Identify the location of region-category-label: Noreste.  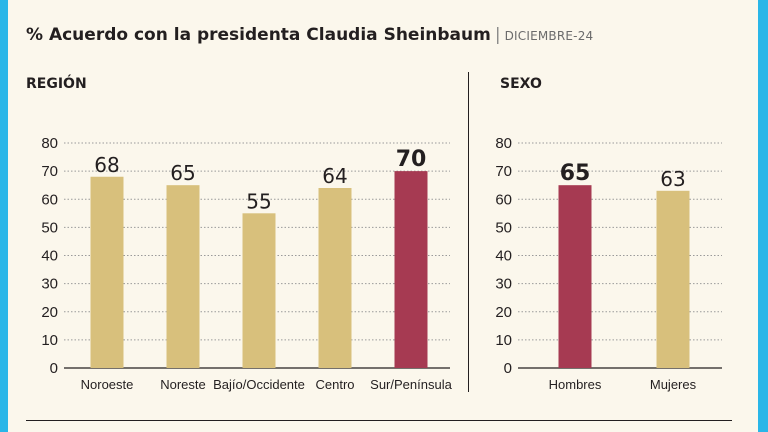
(183, 384).